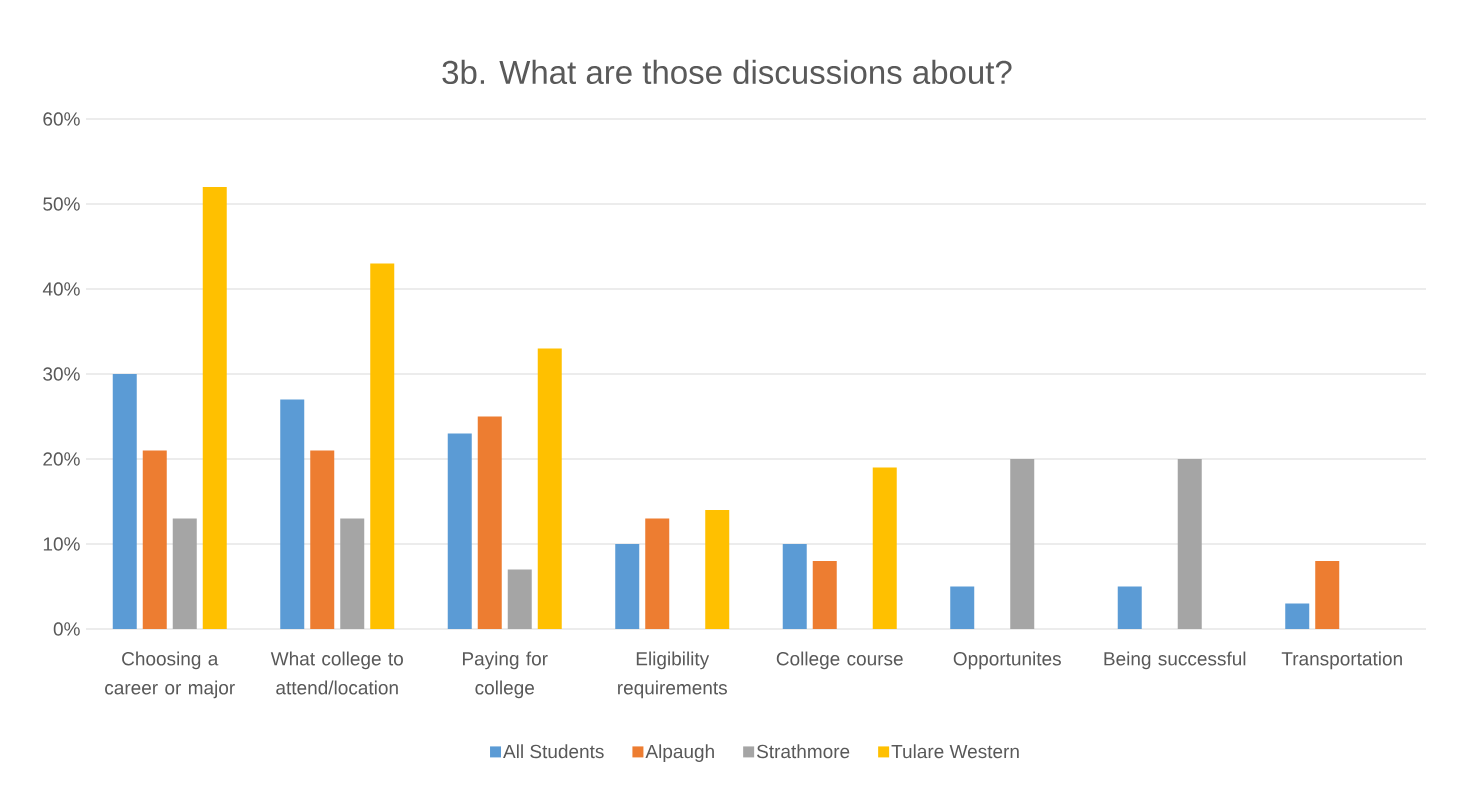 This screenshot has width=1458, height=787. What do you see at coordinates (170, 675) in the screenshot?
I see `x-tick-label: Choosing a career or major` at bounding box center [170, 675].